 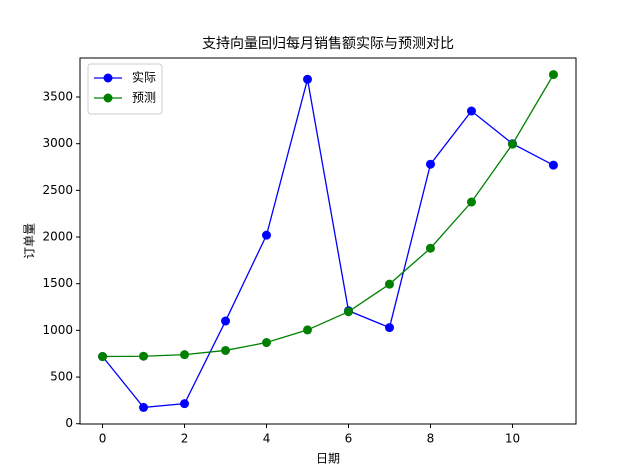 What do you see at coordinates (57, 237) in the screenshot?
I see `y-tick-label: 2000` at bounding box center [57, 237].